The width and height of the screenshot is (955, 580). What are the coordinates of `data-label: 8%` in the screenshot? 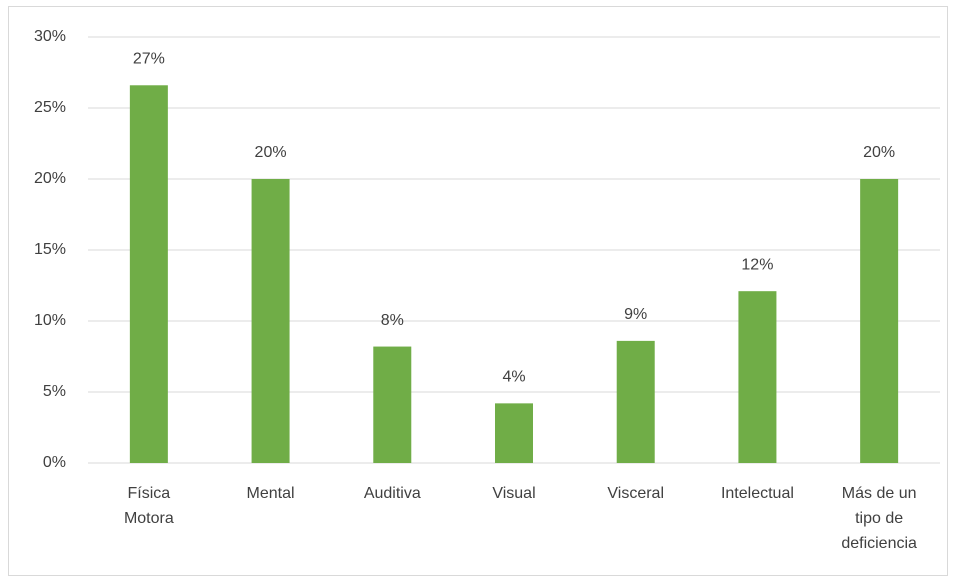 It's located at (392, 320).